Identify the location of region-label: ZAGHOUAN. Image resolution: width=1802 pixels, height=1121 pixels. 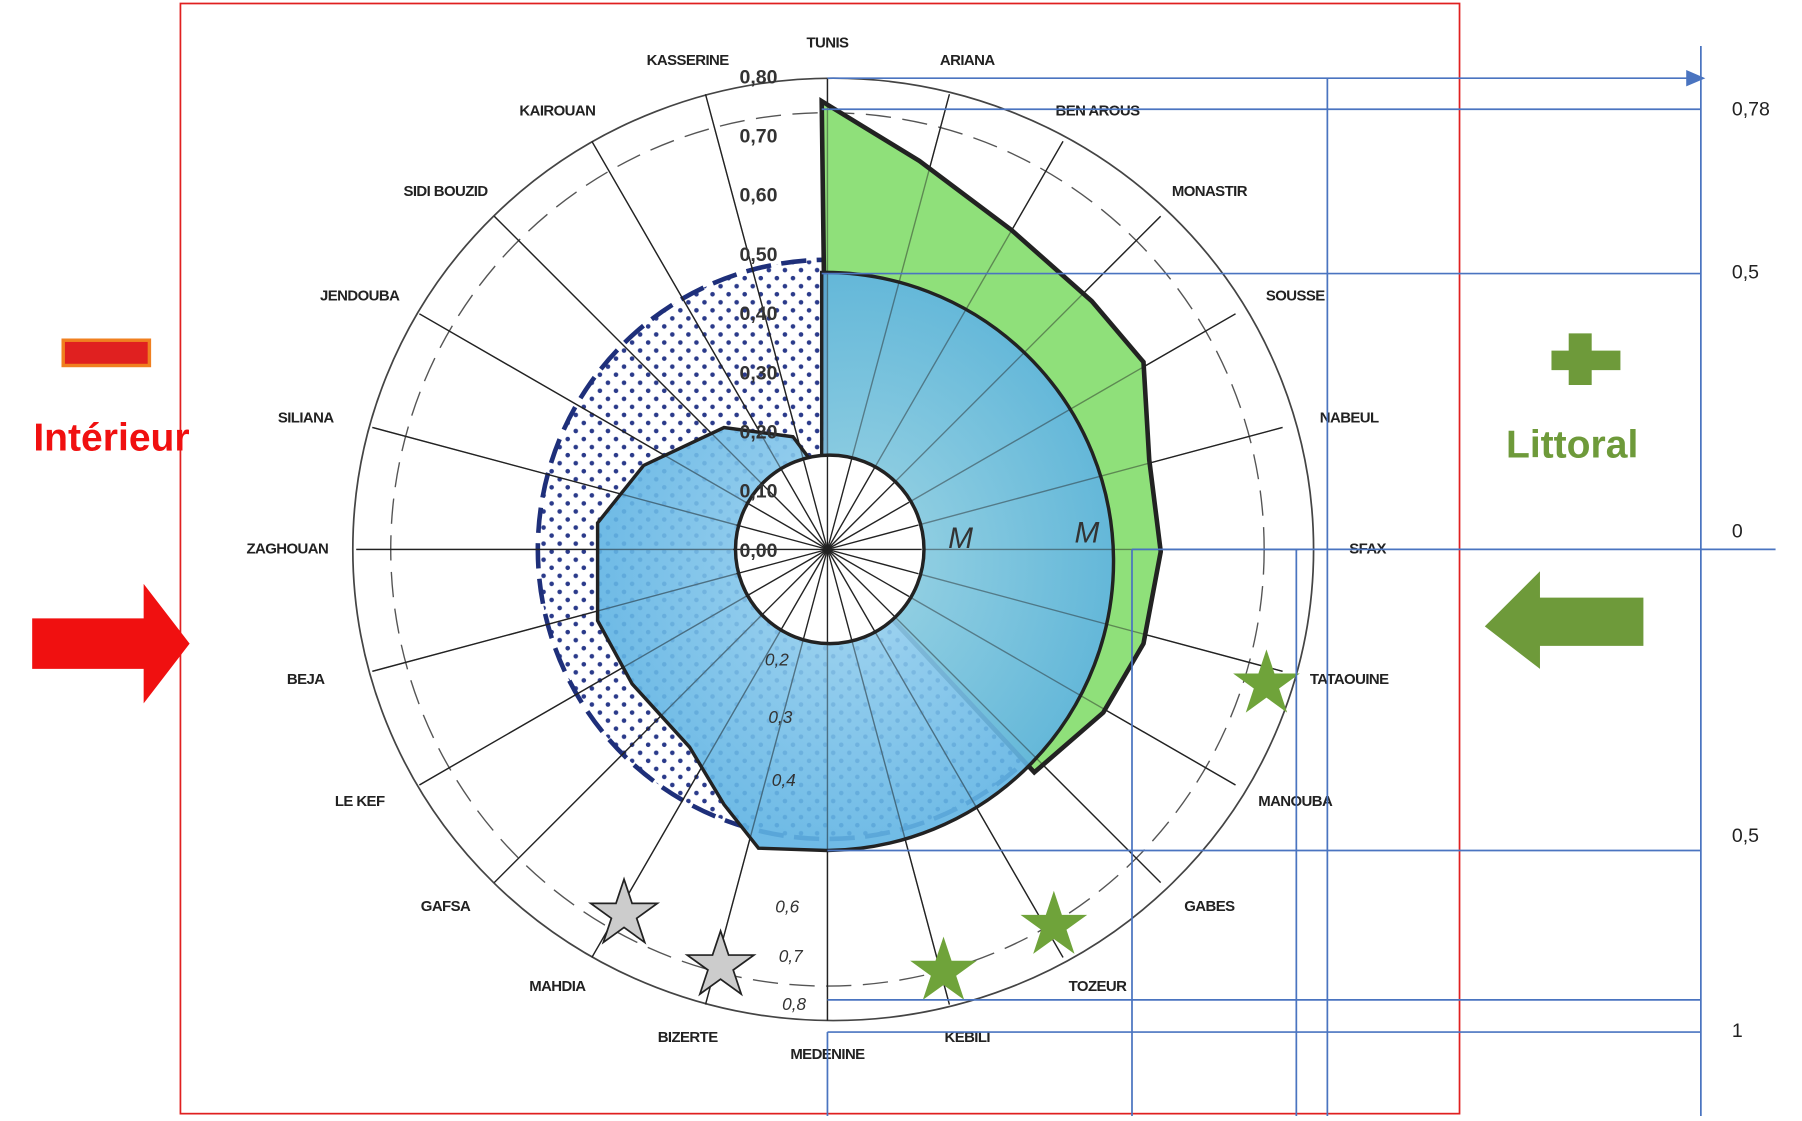
(287, 548).